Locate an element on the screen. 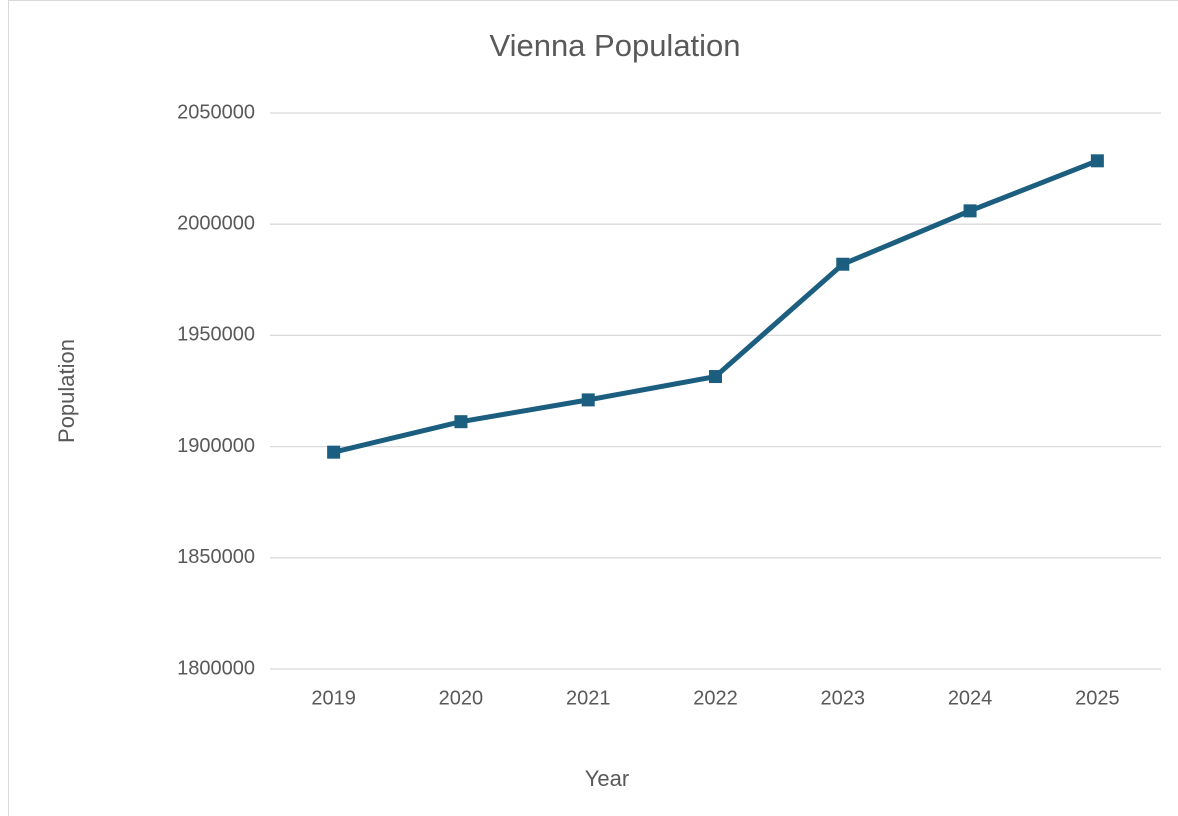 This screenshot has height=816, width=1178. y-tick-label: 1950000 is located at coordinates (216, 335).